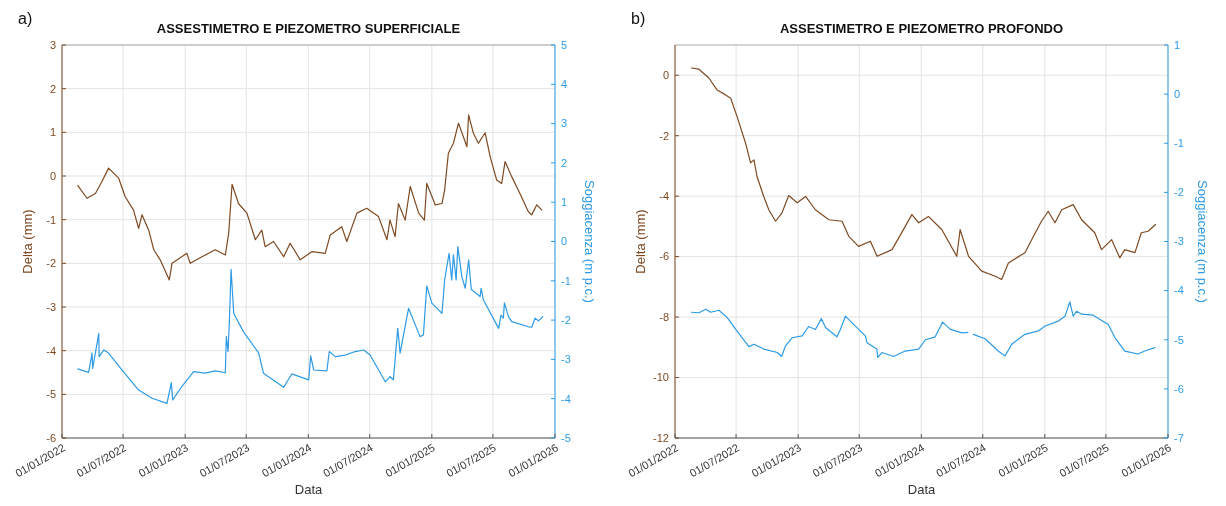  What do you see at coordinates (51, 306) in the screenshot?
I see `y-tick-label: -3` at bounding box center [51, 306].